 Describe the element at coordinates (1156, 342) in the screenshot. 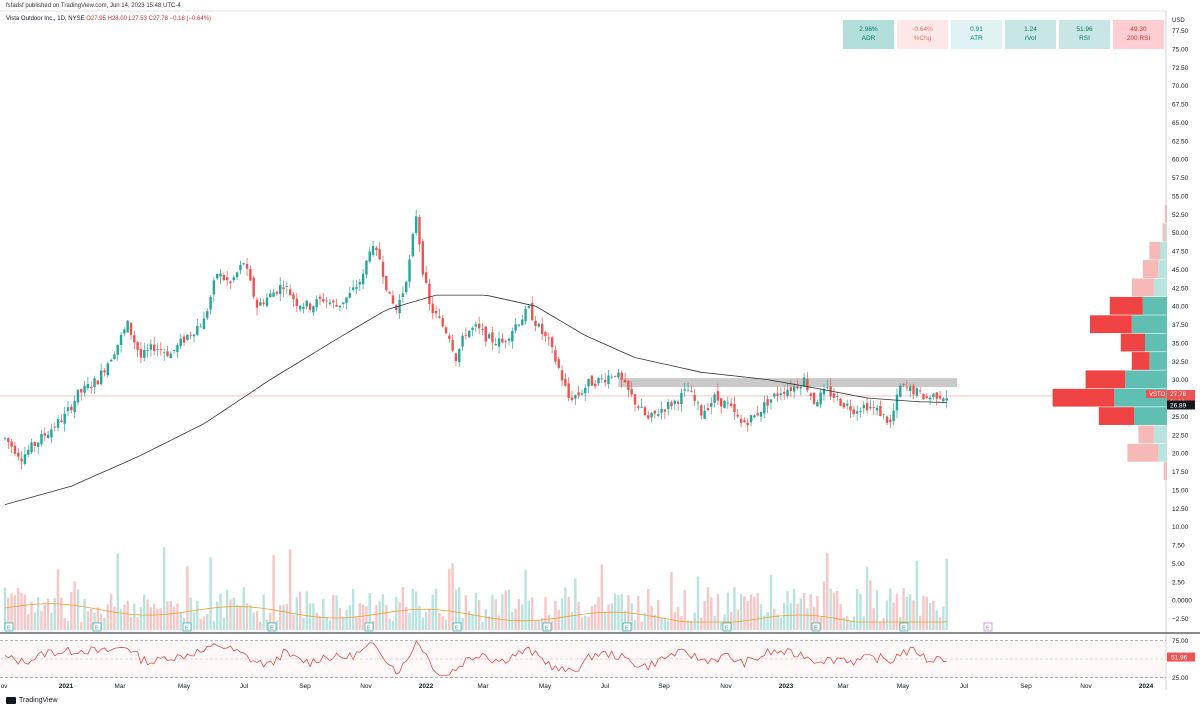

I see `vp-up-bar` at that location.